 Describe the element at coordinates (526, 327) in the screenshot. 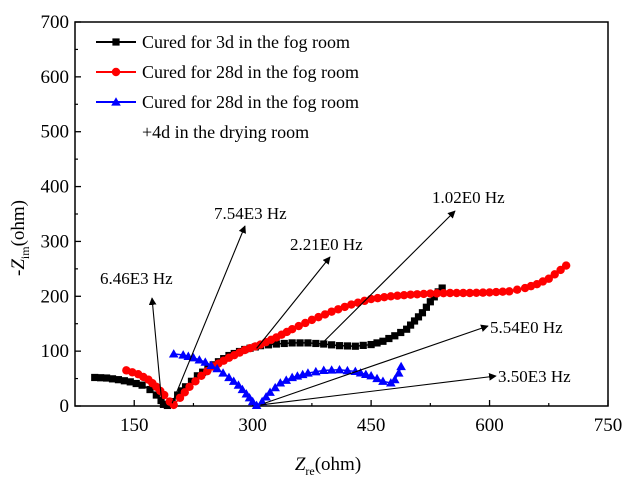

I see `annotation-label: 5.54E0 Hz` at that location.